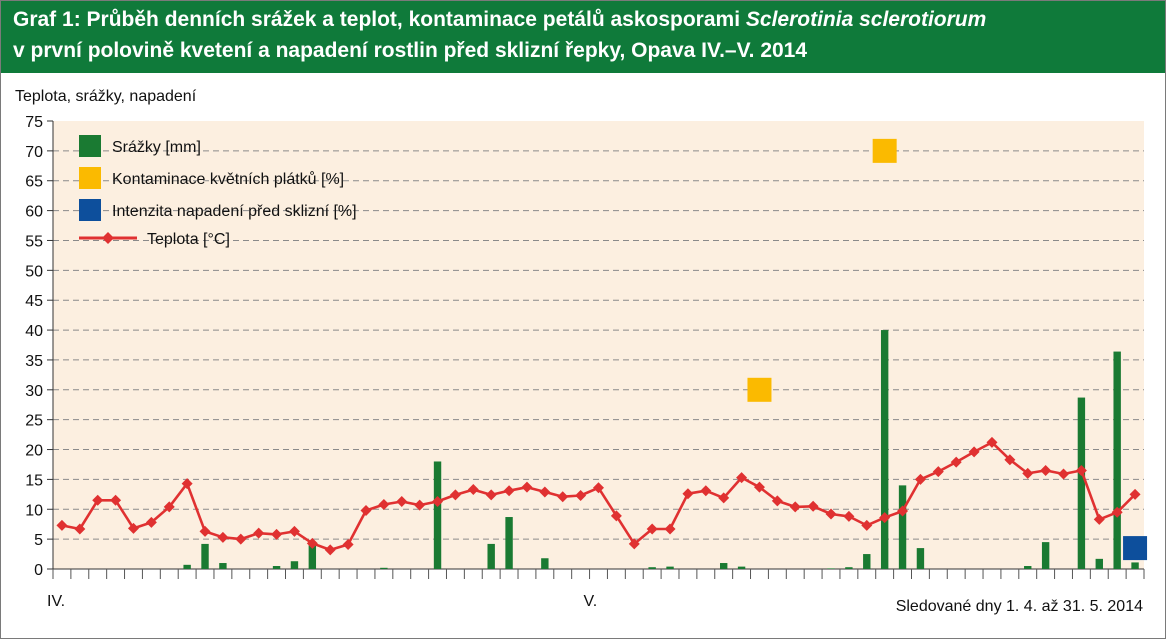 The image size is (1166, 639). What do you see at coordinates (34, 480) in the screenshot?
I see `y-tick-label: 15` at bounding box center [34, 480].